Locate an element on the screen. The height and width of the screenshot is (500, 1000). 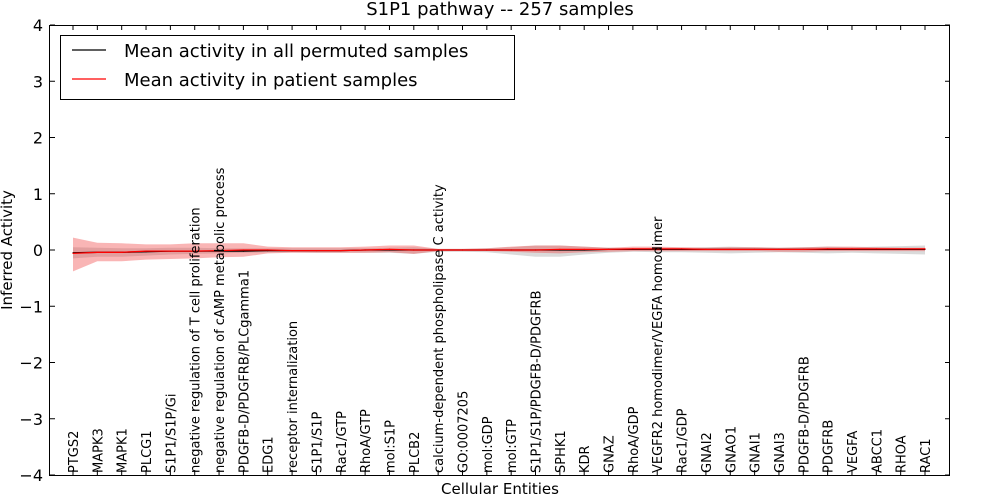
x-category-label: GNAO1 is located at coordinates (731, 449).